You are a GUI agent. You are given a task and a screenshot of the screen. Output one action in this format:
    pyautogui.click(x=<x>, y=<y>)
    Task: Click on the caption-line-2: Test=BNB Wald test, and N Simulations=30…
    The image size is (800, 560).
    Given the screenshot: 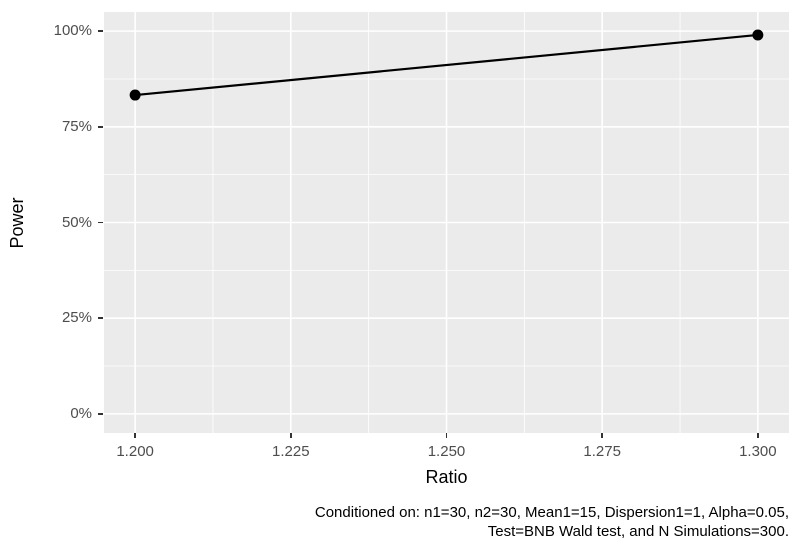 What is the action you would take?
    pyautogui.click(x=638, y=531)
    